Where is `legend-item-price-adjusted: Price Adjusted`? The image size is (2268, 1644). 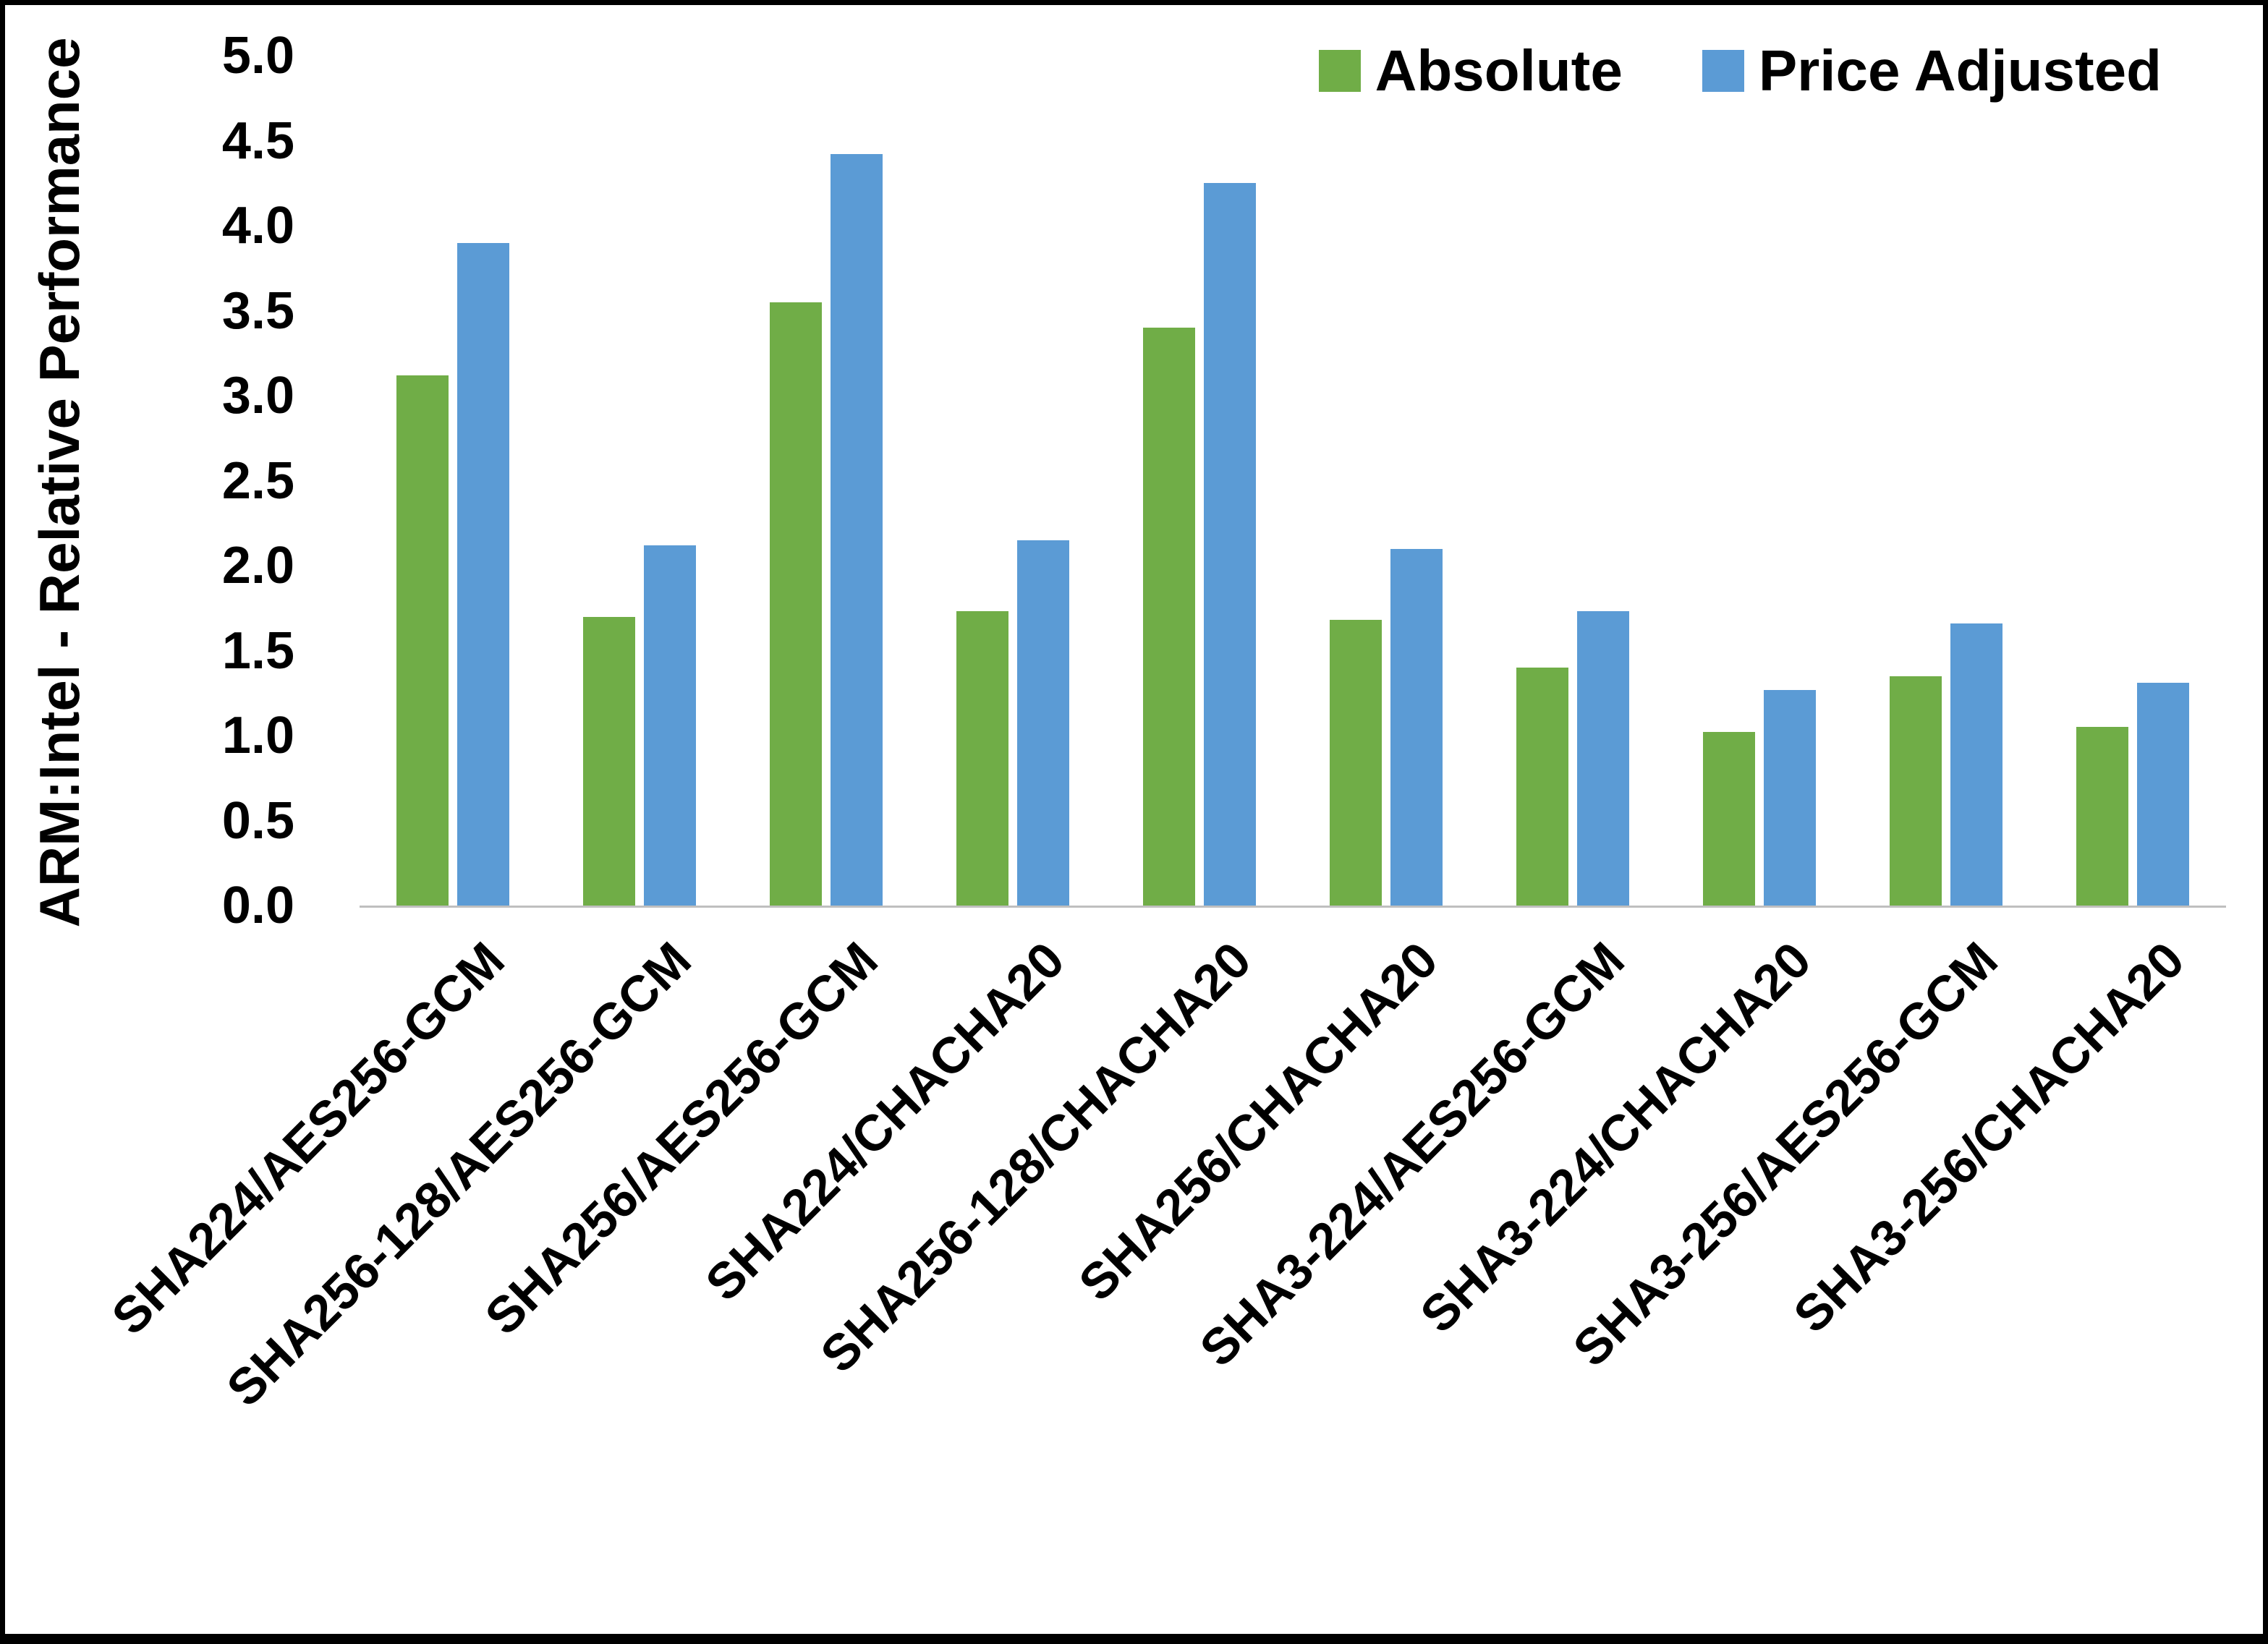 legend-item-price-adjusted: Price Adjusted is located at coordinates (1932, 71).